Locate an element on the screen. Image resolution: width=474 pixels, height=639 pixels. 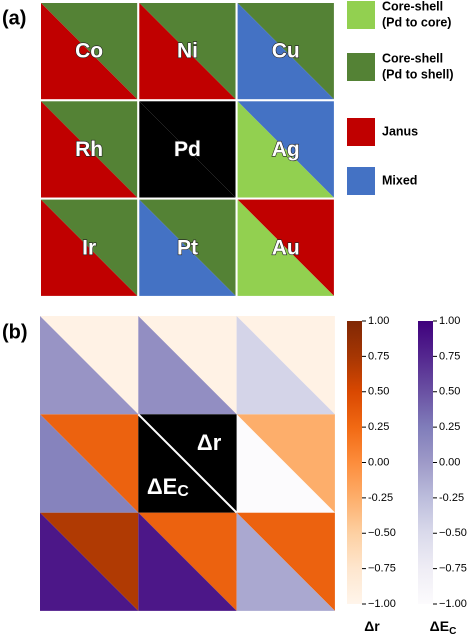
element-label: Ag is located at coordinates (286, 149).